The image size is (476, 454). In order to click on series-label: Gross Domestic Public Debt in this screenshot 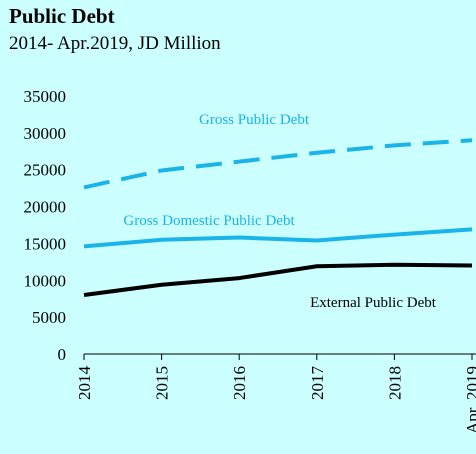, I will do `click(209, 221)`.